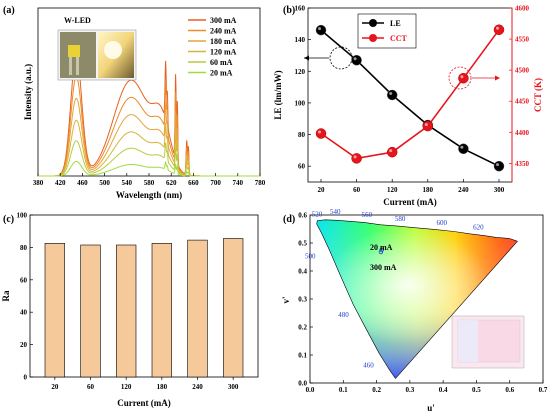 Image resolution: width=550 pixels, height=415 pixels. What do you see at coordinates (193, 183) in the screenshot?
I see `x-tick-label: 660` at bounding box center [193, 183].